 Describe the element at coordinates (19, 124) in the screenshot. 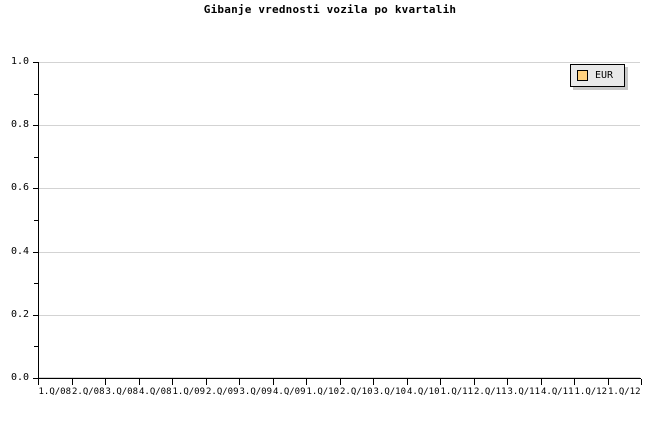

I see `y-axis-label-0_8: 0.8` at that location.